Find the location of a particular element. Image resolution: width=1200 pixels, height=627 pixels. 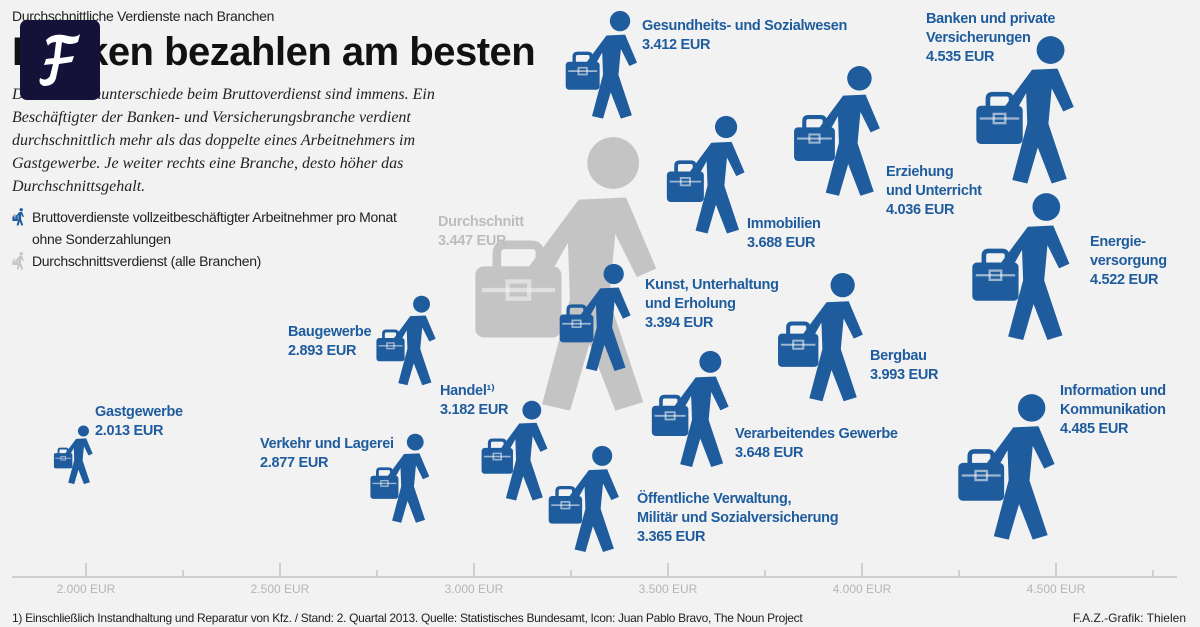

data-label: Gesundheits- und Sozialwesen 3.412 EUR is located at coordinates (744, 36).